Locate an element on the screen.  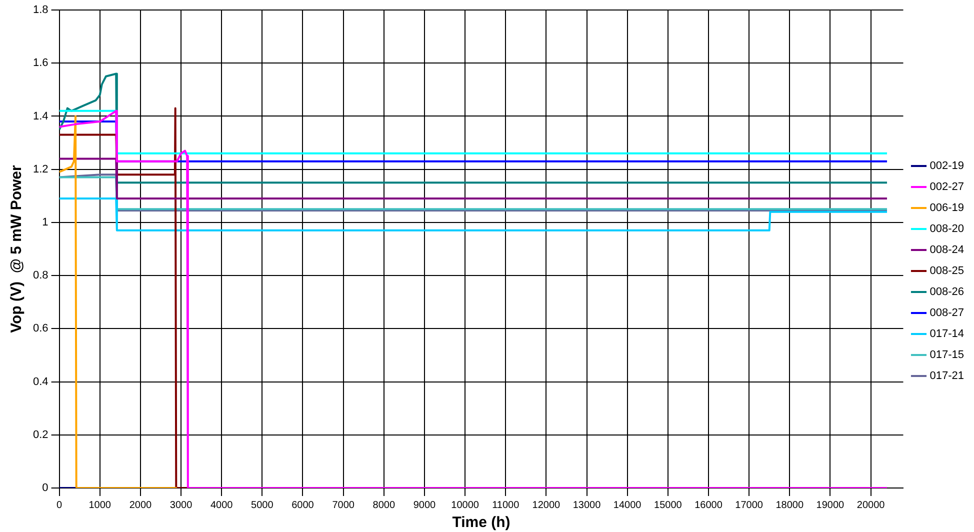
legend-label: 008-27 is located at coordinates (947, 313).